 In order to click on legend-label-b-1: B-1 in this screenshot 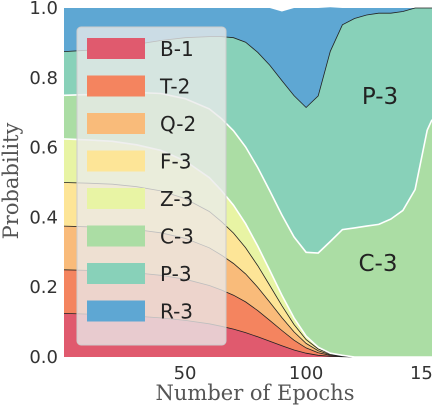, I will do `click(177, 49)`.